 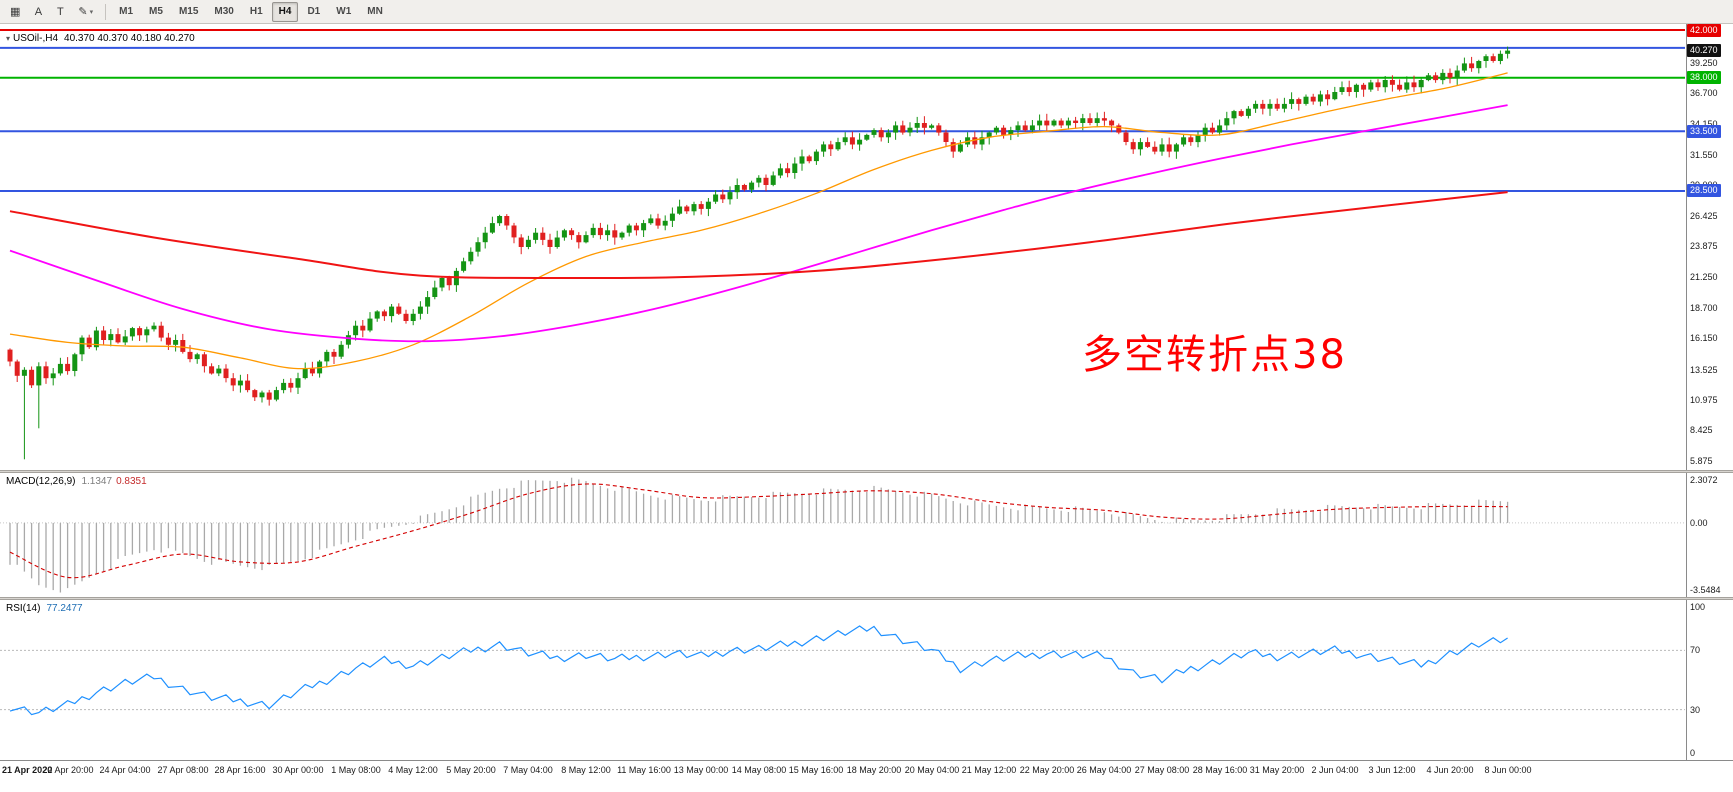 I want to click on rsi-axis: 100 70 30 0, so click(x=1709, y=680).